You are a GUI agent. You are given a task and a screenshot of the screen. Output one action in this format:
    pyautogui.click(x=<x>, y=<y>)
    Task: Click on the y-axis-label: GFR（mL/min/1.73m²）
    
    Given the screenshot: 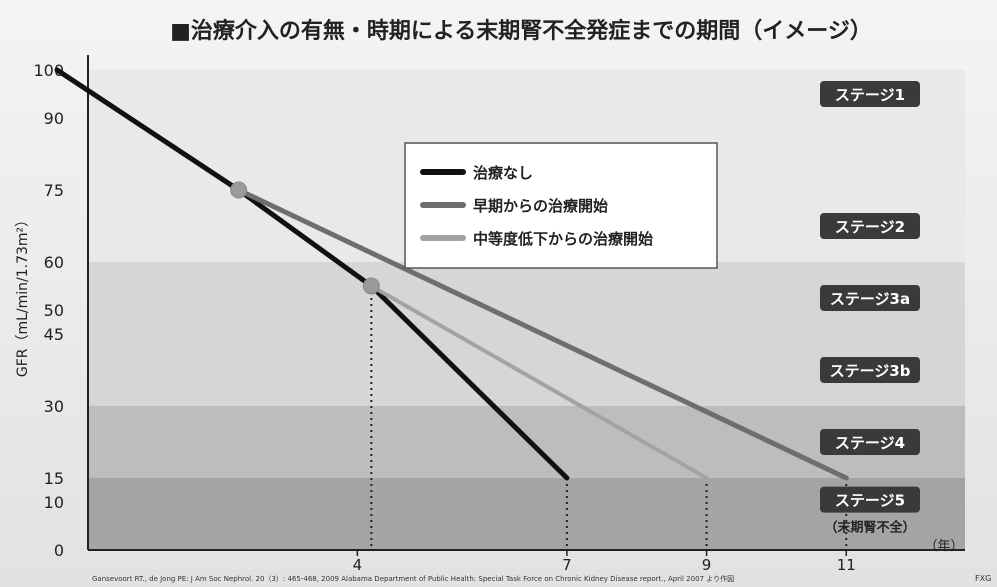 What is the action you would take?
    pyautogui.click(x=23, y=295)
    